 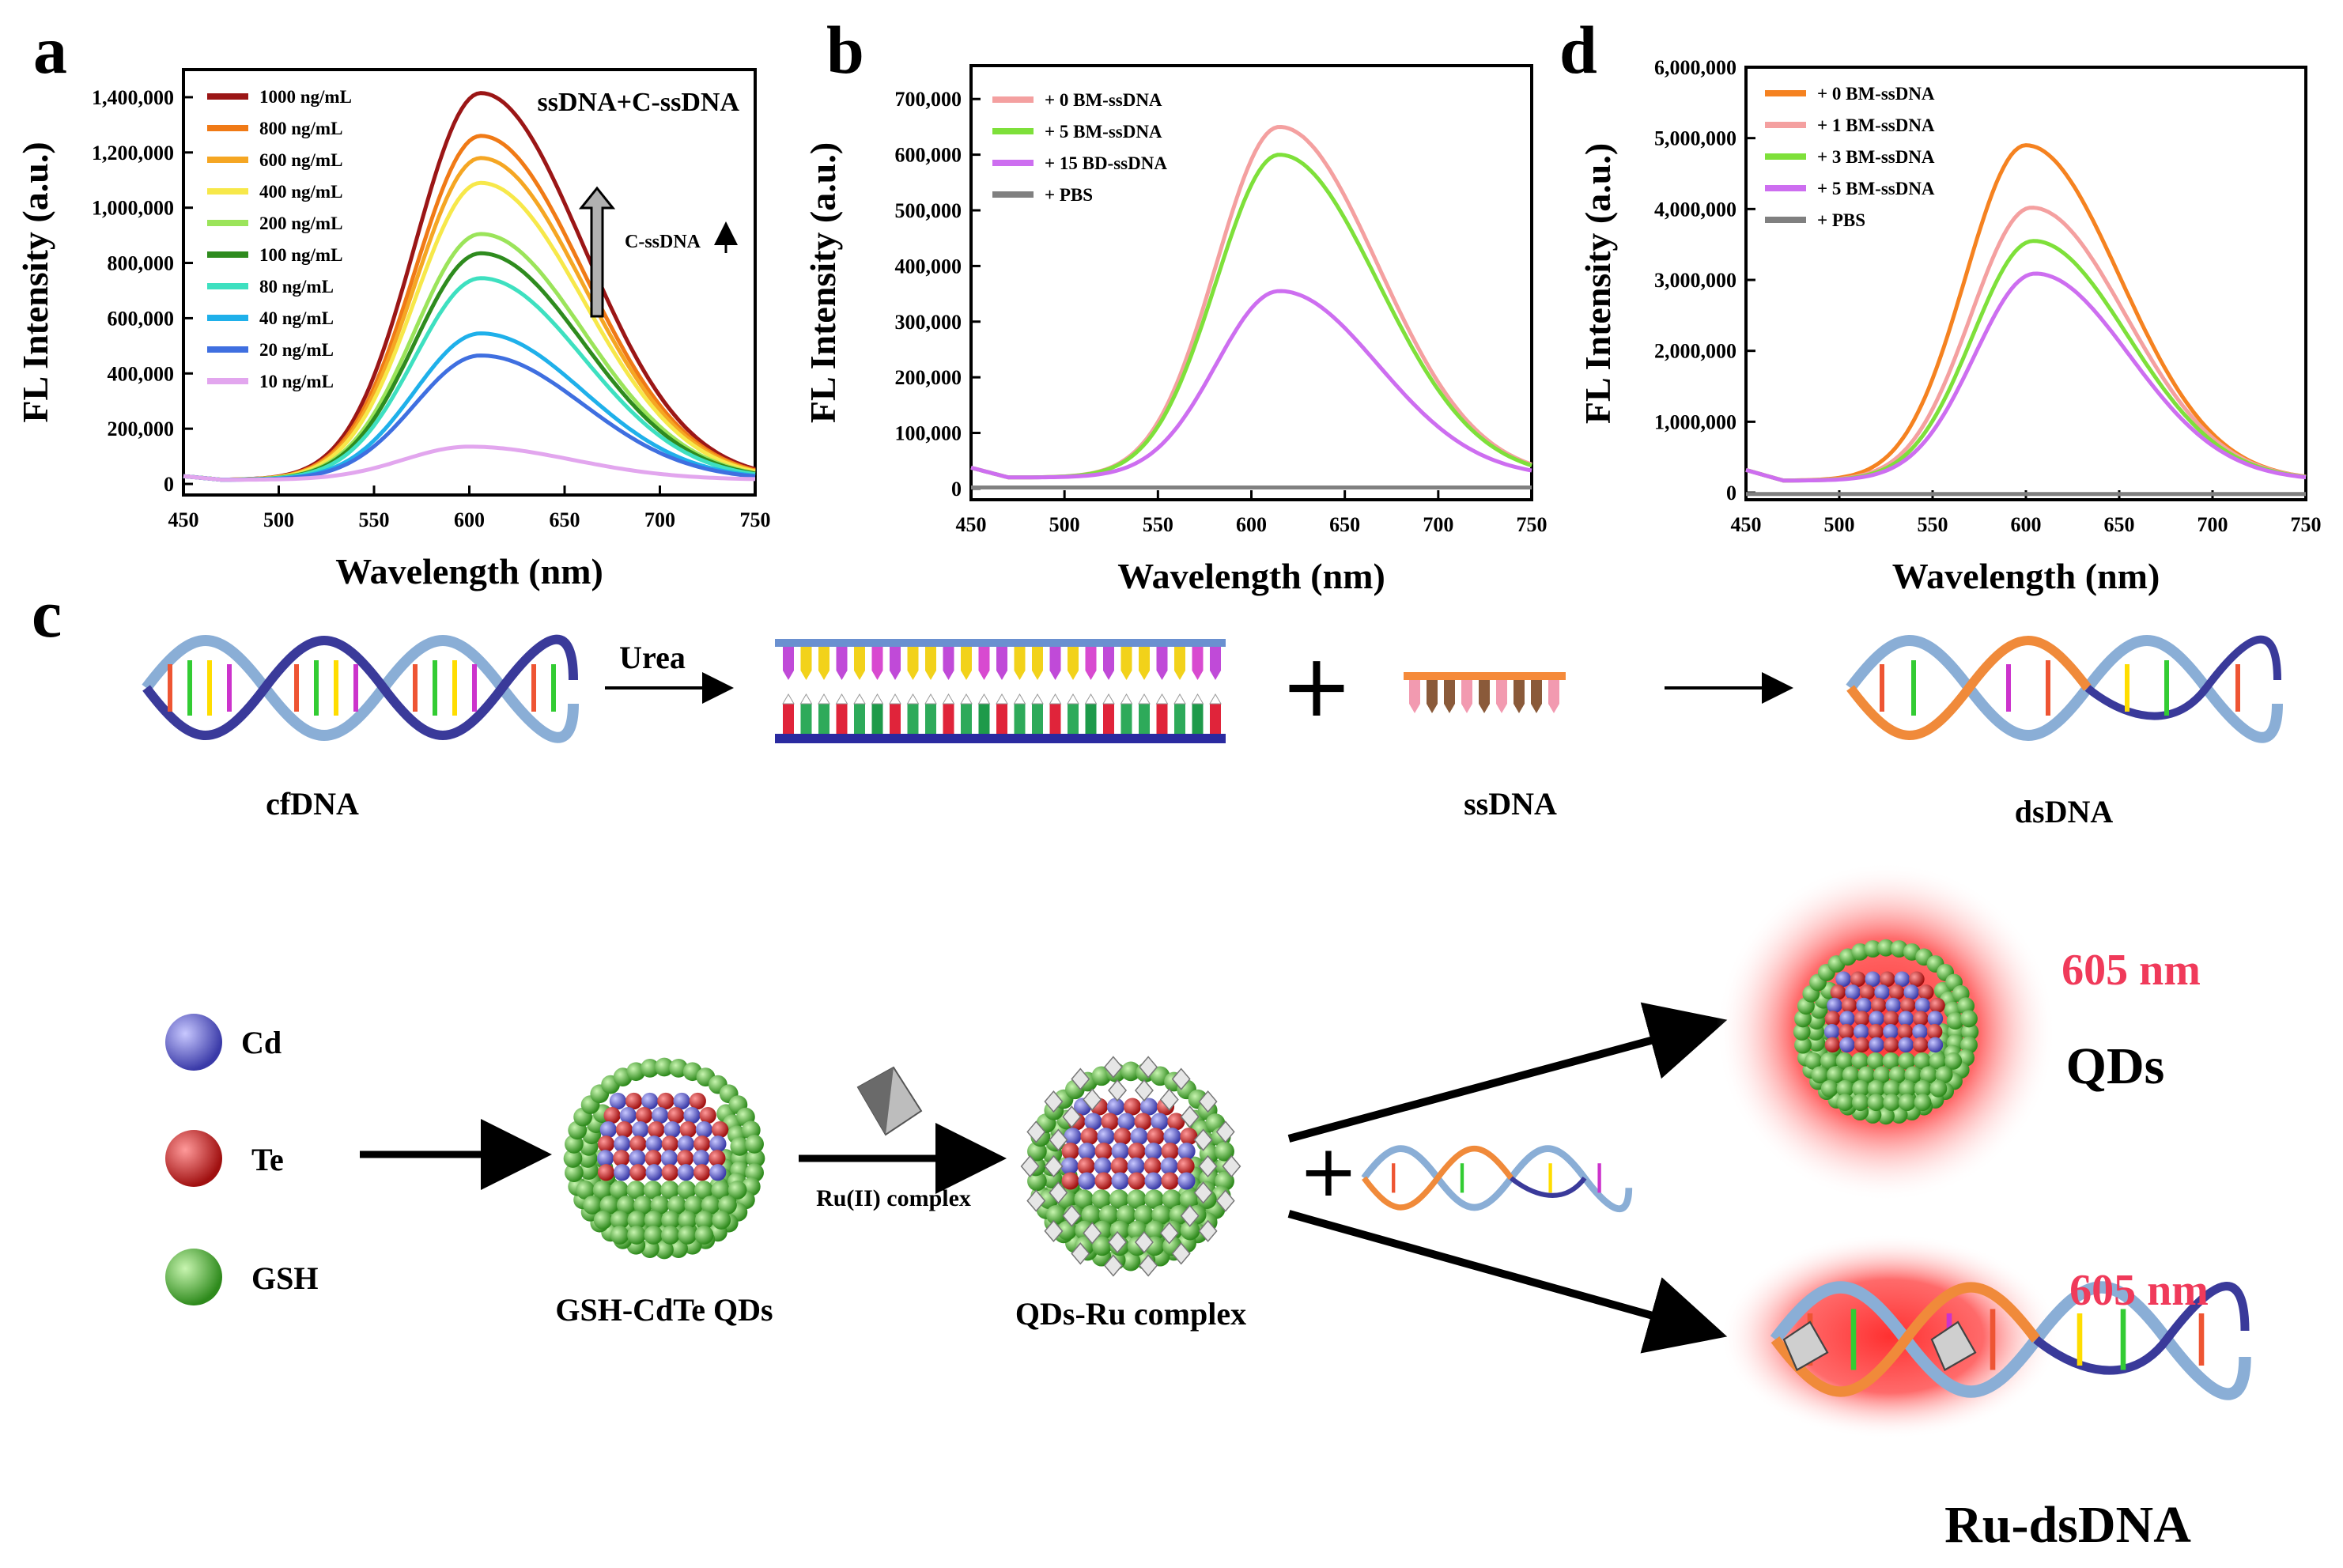 I want to click on legend-label: 800 ng/mL, so click(x=300, y=128).